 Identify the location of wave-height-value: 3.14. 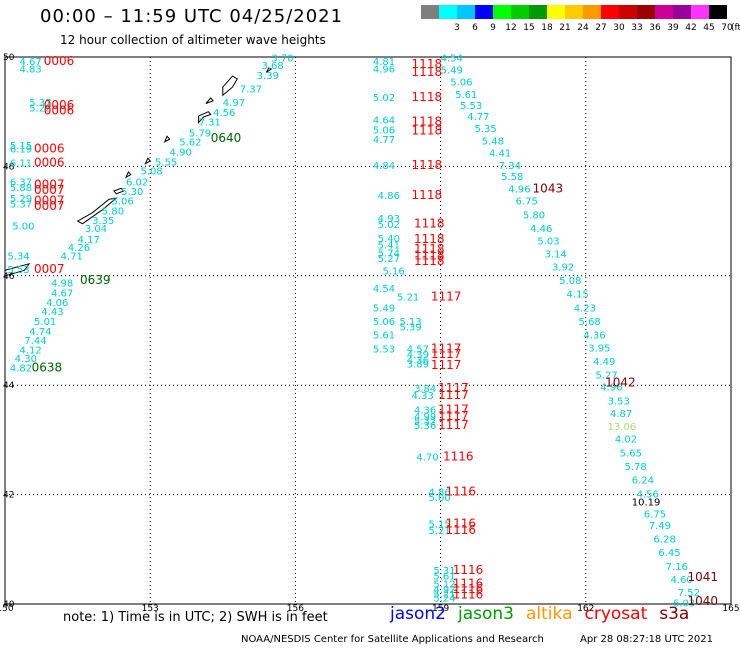
(556, 255).